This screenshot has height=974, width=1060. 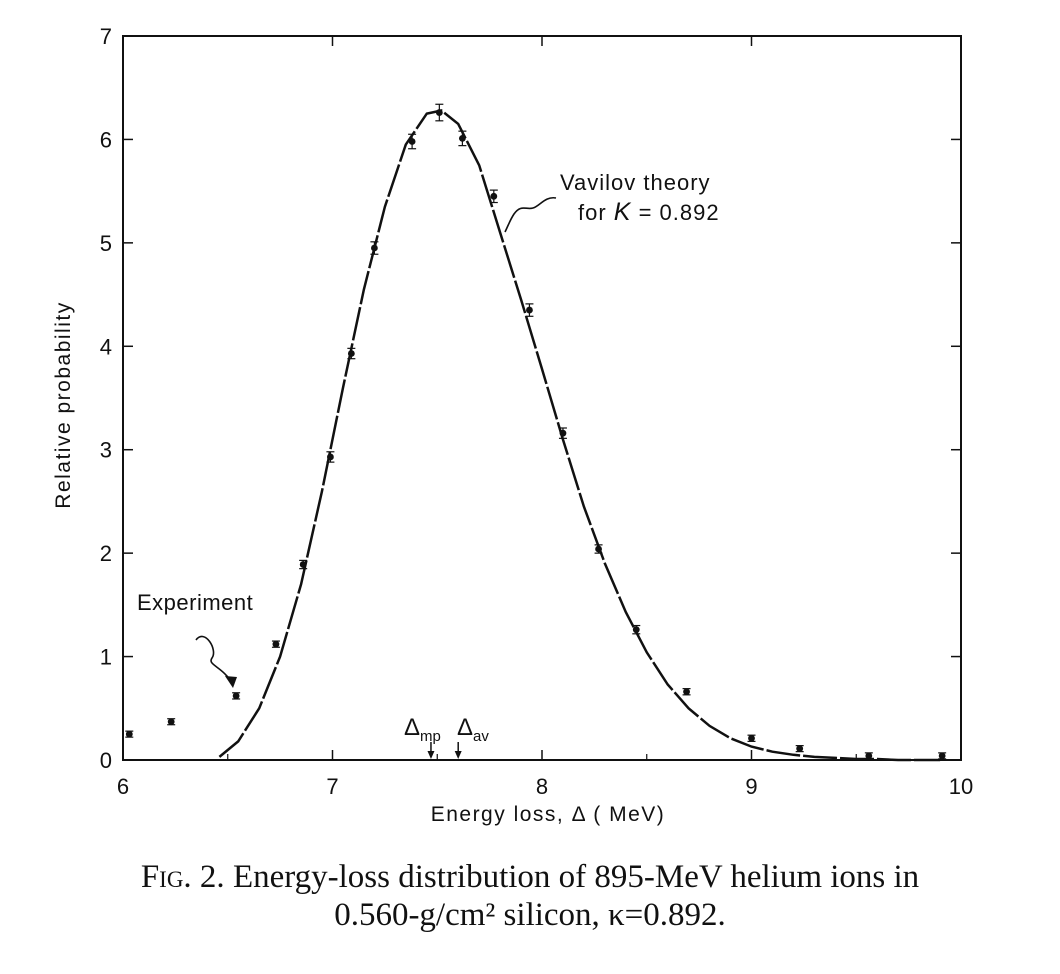 I want to click on y-tick-label: 4, so click(x=106, y=346).